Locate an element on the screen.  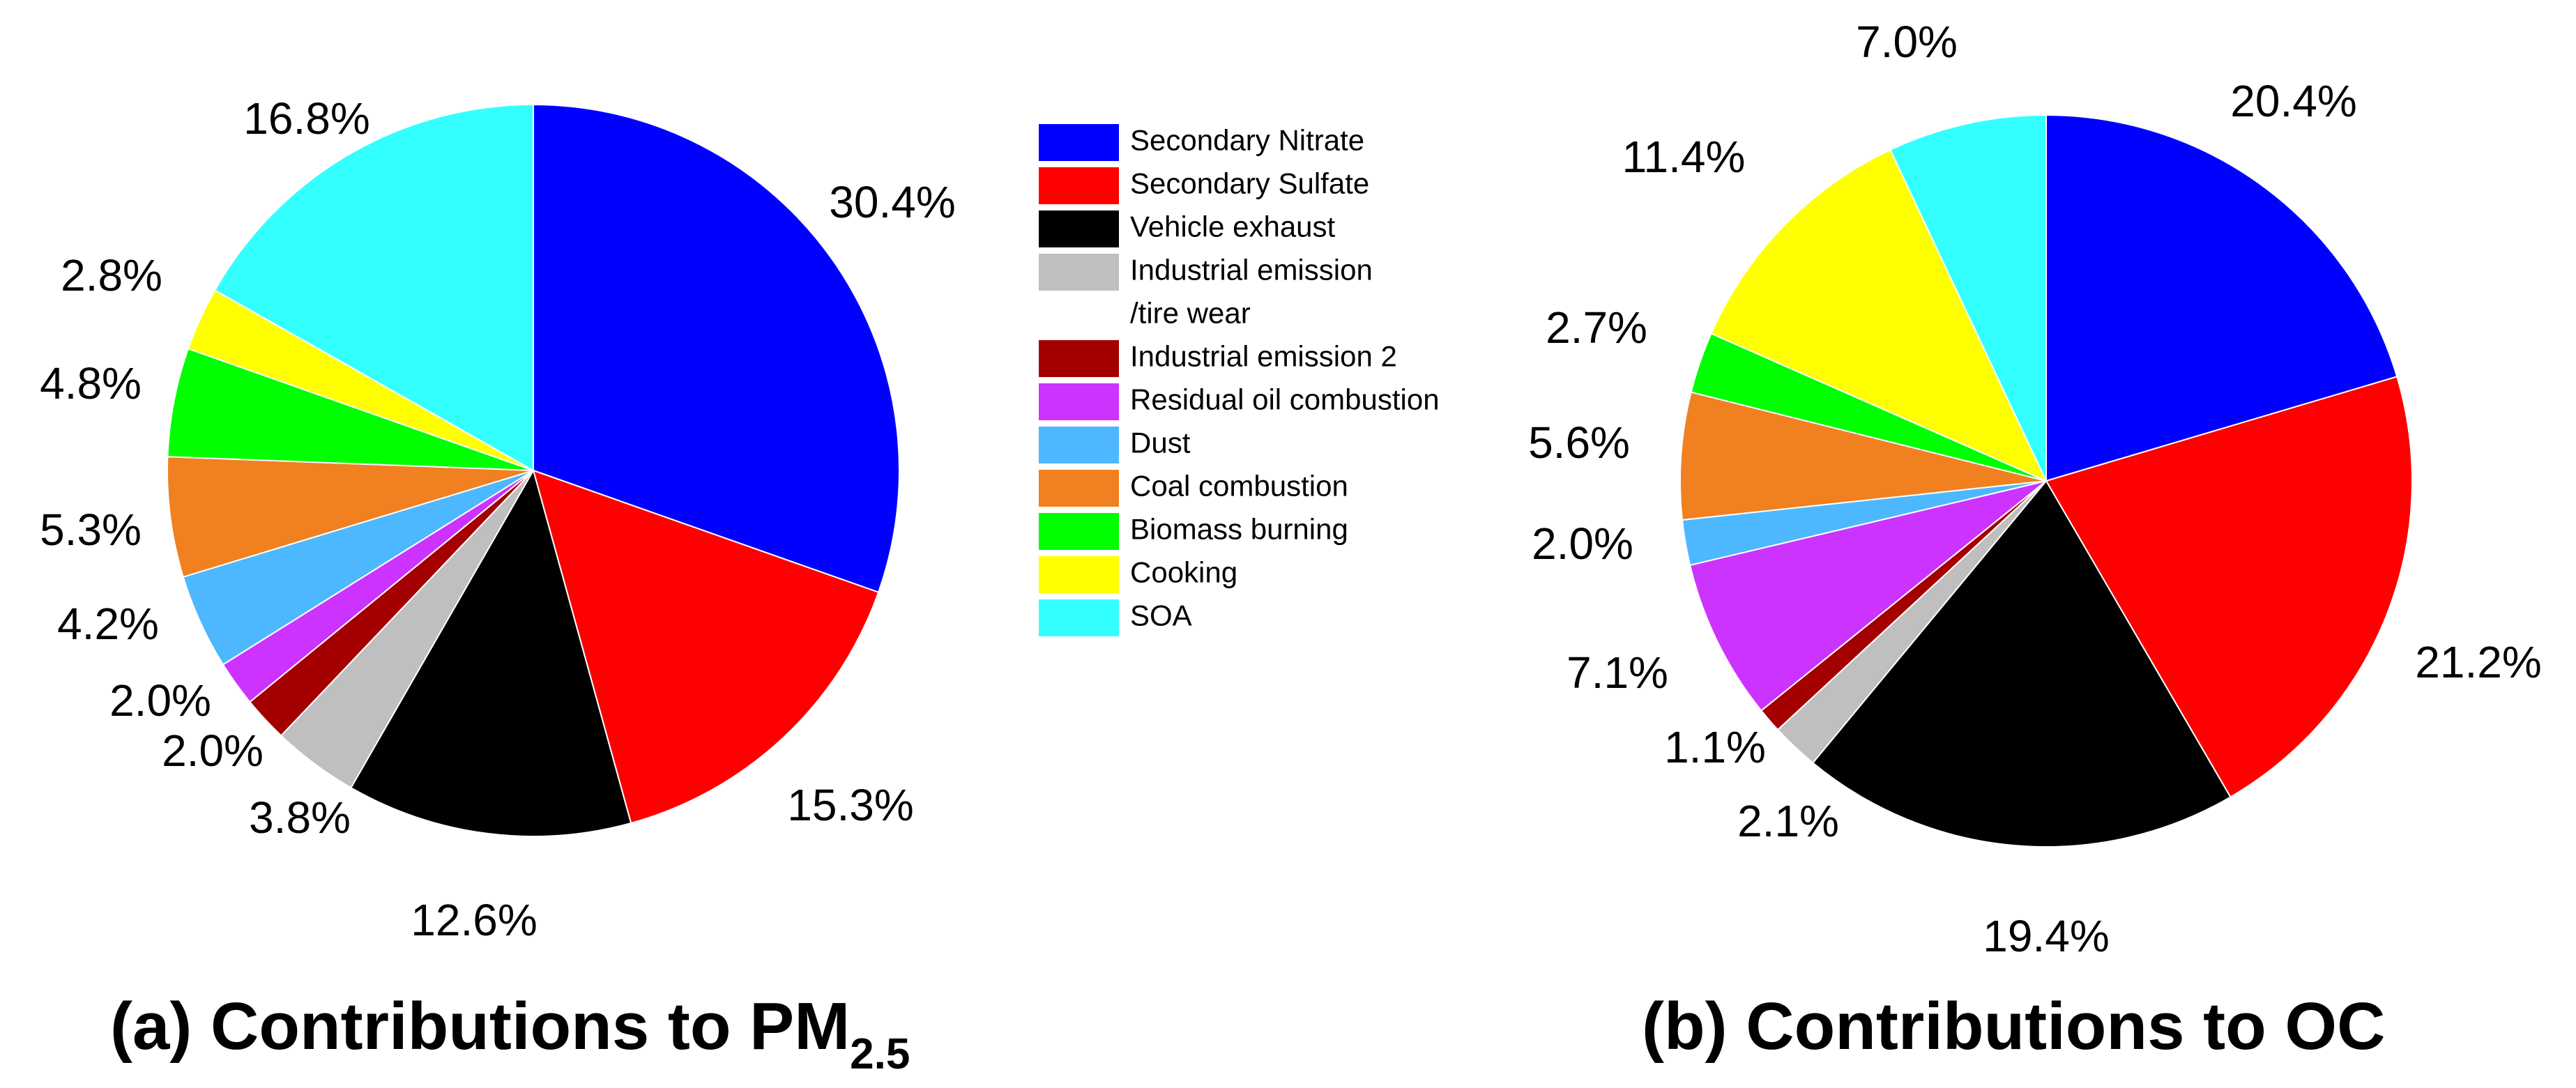
slice-percent-label: 30.4% is located at coordinates (892, 202).